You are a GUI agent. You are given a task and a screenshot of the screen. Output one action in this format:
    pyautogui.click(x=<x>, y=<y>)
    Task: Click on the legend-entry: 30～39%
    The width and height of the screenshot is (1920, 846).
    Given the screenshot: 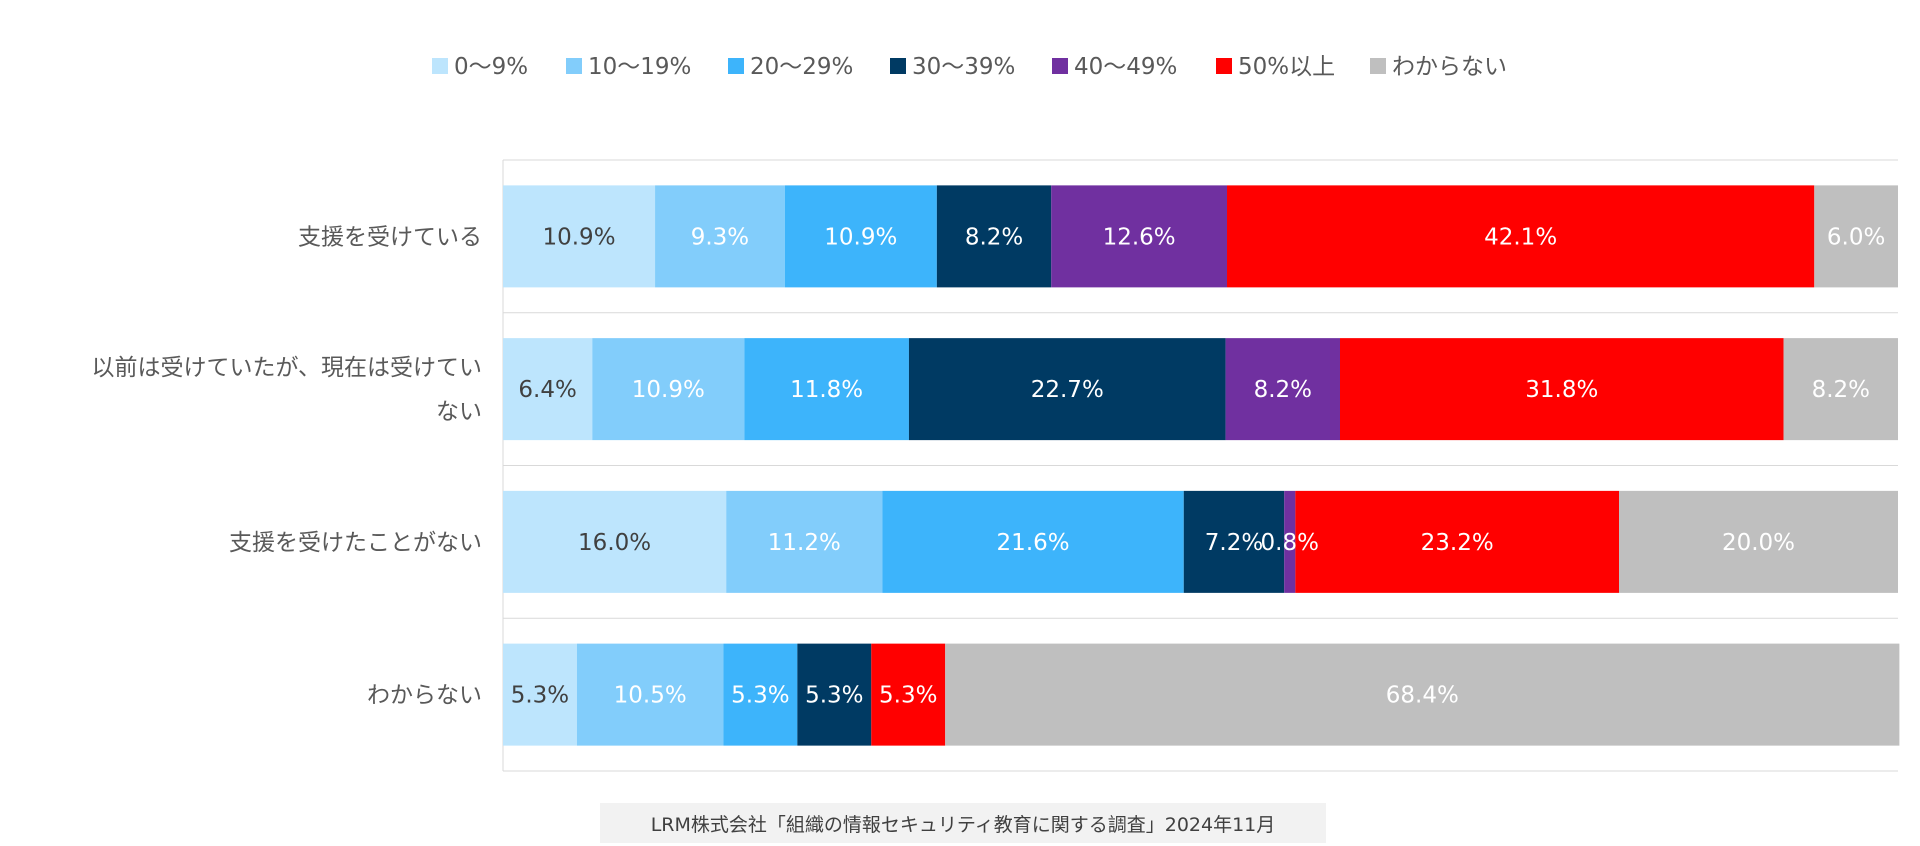 What is the action you would take?
    pyautogui.click(x=952, y=67)
    